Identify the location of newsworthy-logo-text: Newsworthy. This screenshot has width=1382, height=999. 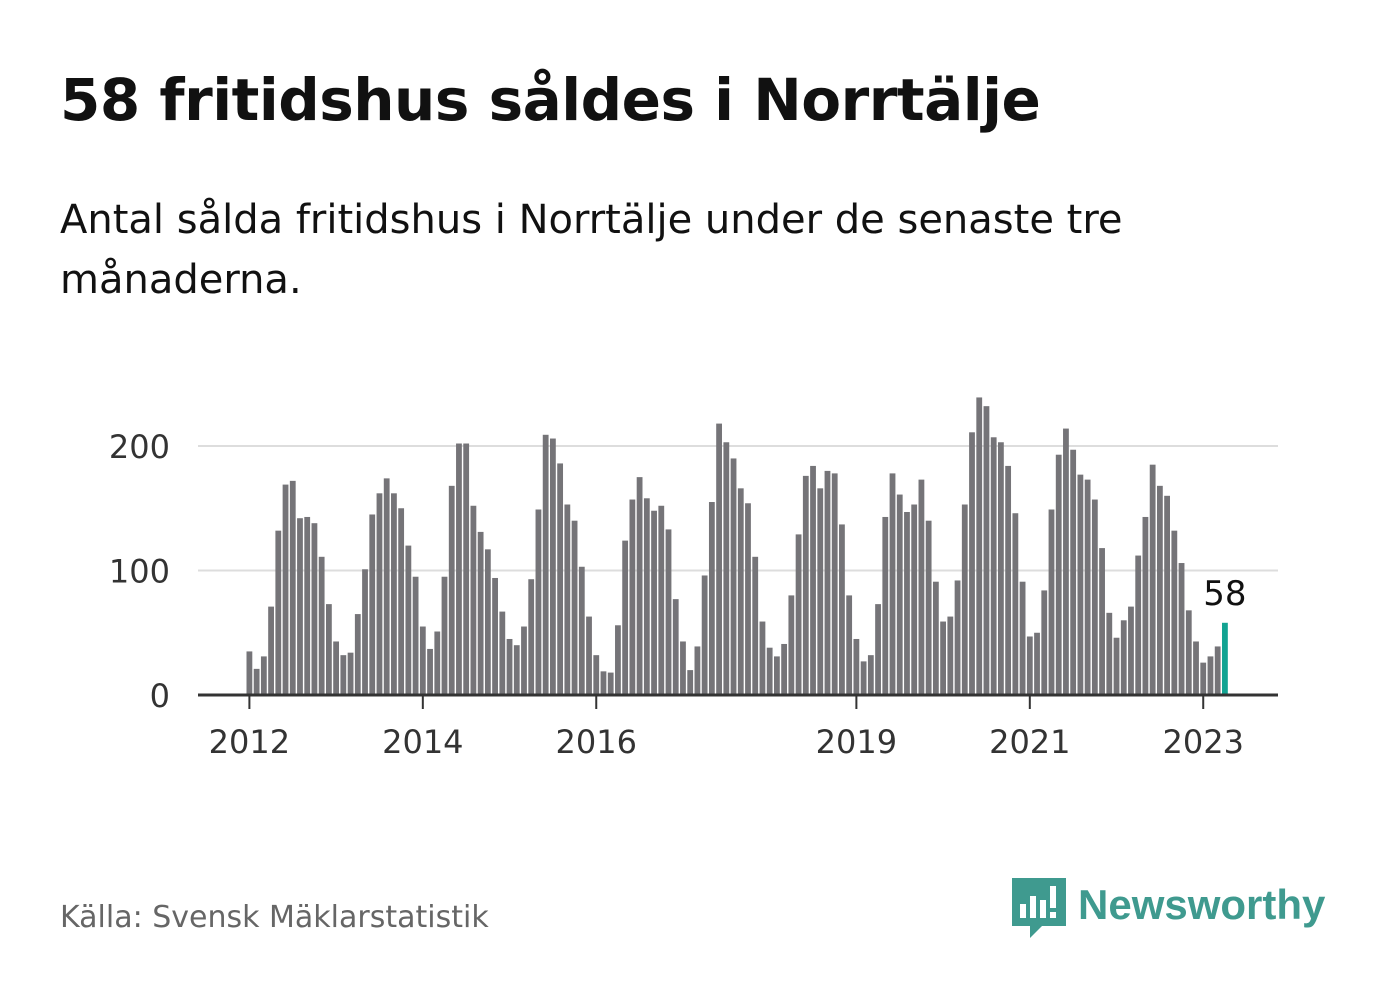
(1202, 904).